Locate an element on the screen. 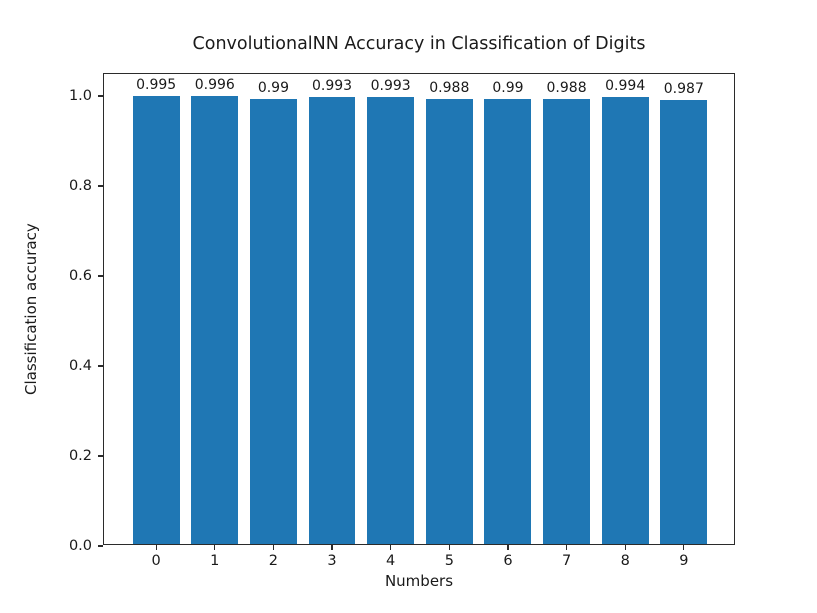  x-tick-label: 2 is located at coordinates (273, 561).